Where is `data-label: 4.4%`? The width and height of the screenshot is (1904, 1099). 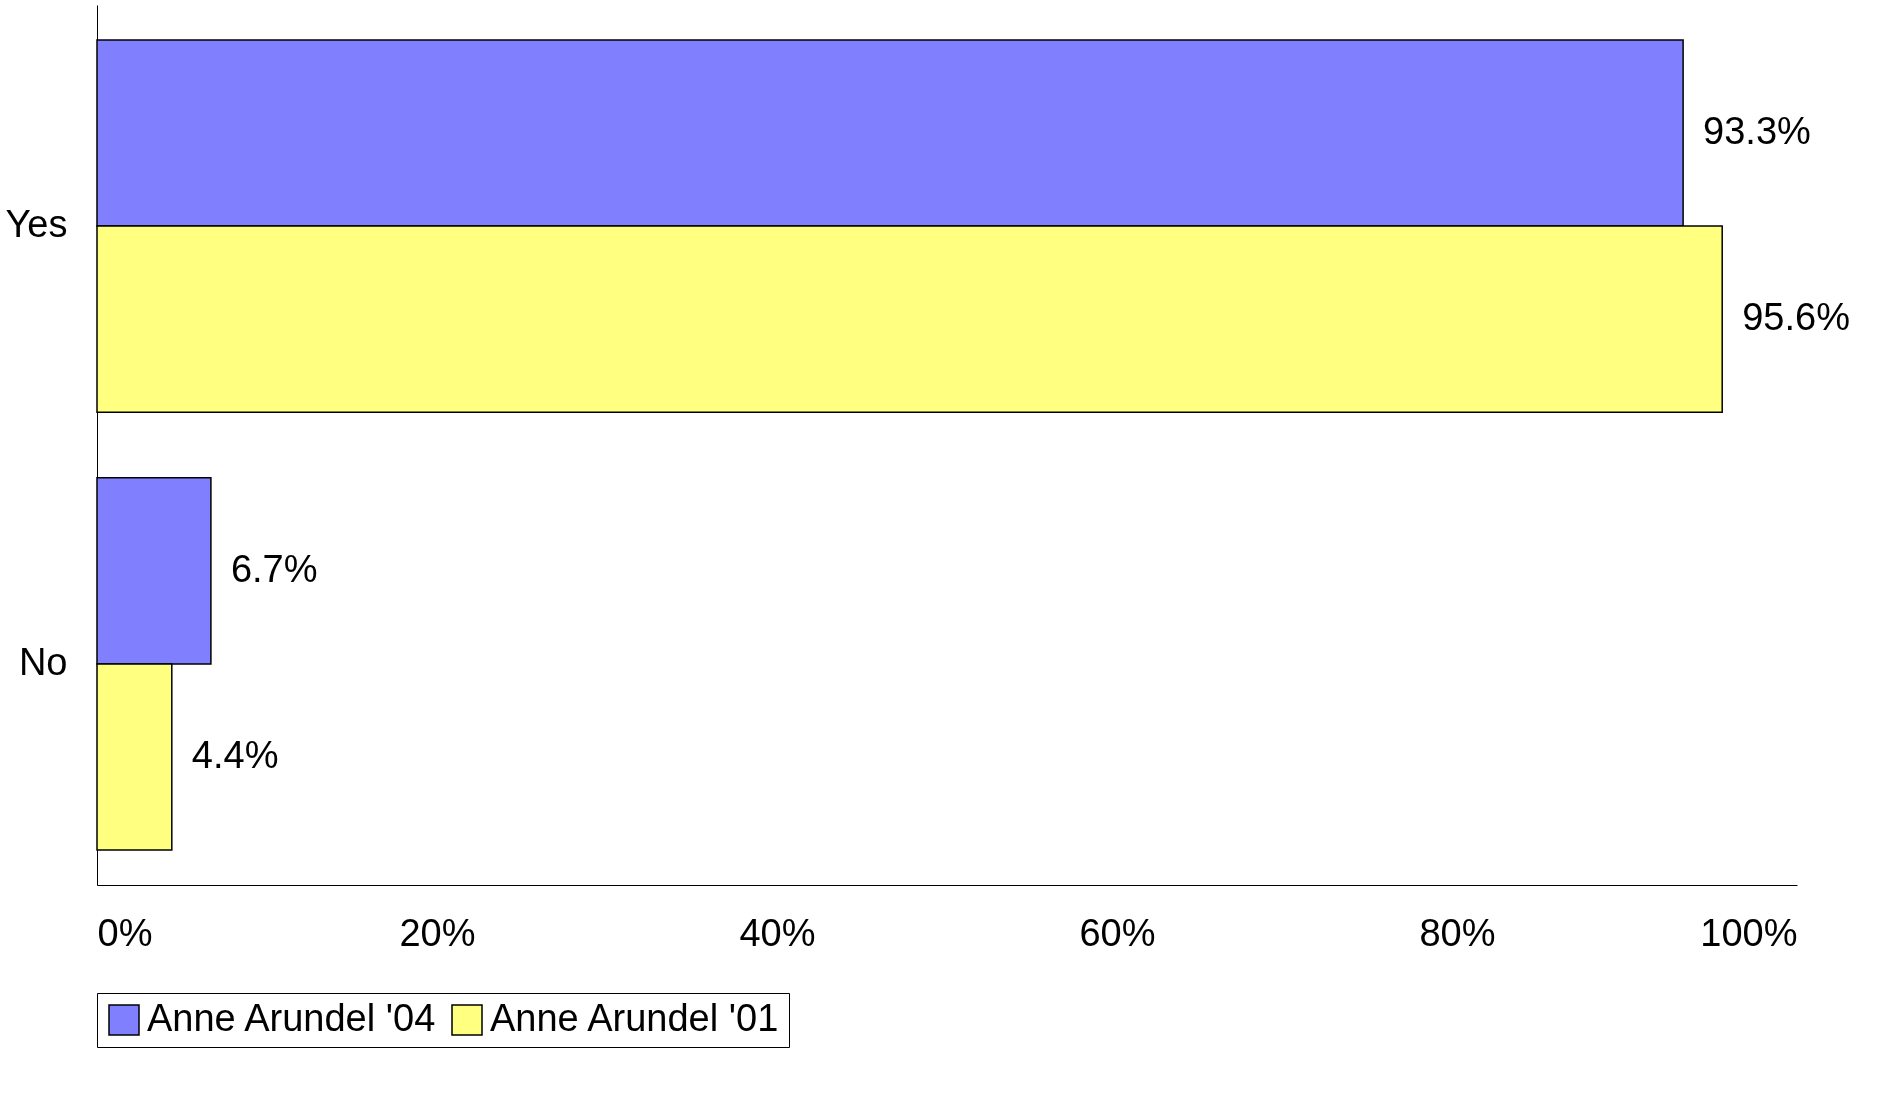 data-label: 4.4% is located at coordinates (235, 754).